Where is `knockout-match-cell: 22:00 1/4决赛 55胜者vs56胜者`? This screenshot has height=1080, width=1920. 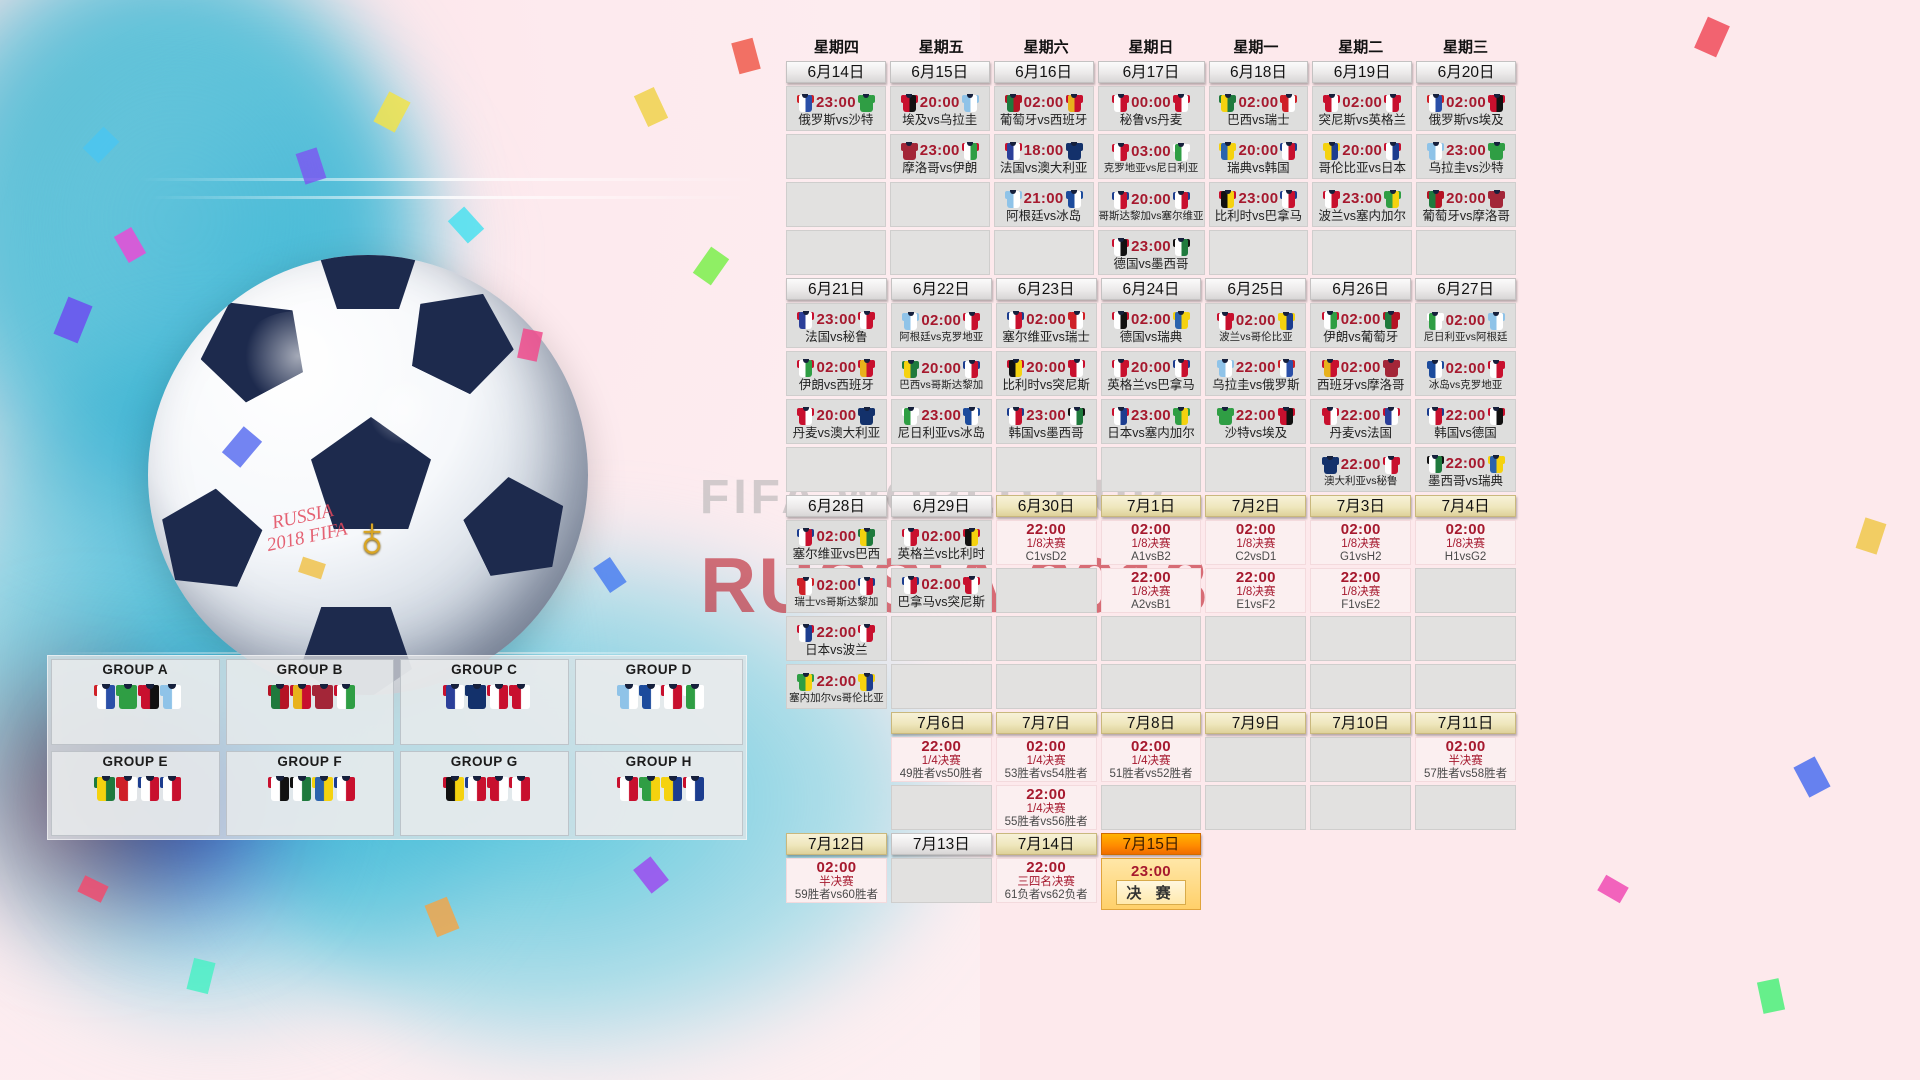 knockout-match-cell: 22:00 1/4决赛 55胜者vs56胜者 is located at coordinates (1046, 807).